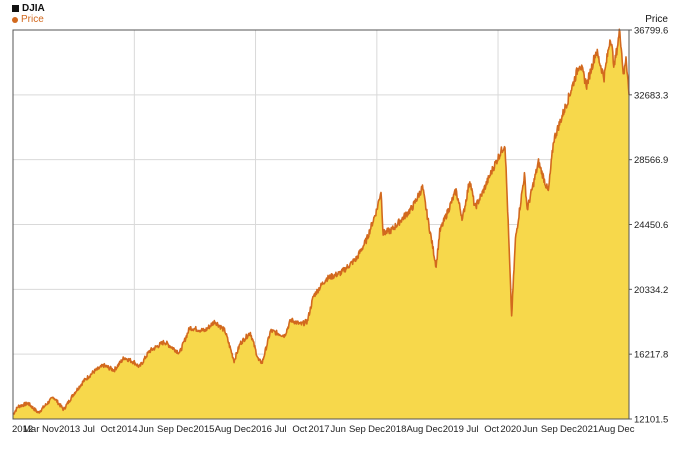  What do you see at coordinates (15, 19) in the screenshot?
I see `legend-dot-icon` at bounding box center [15, 19].